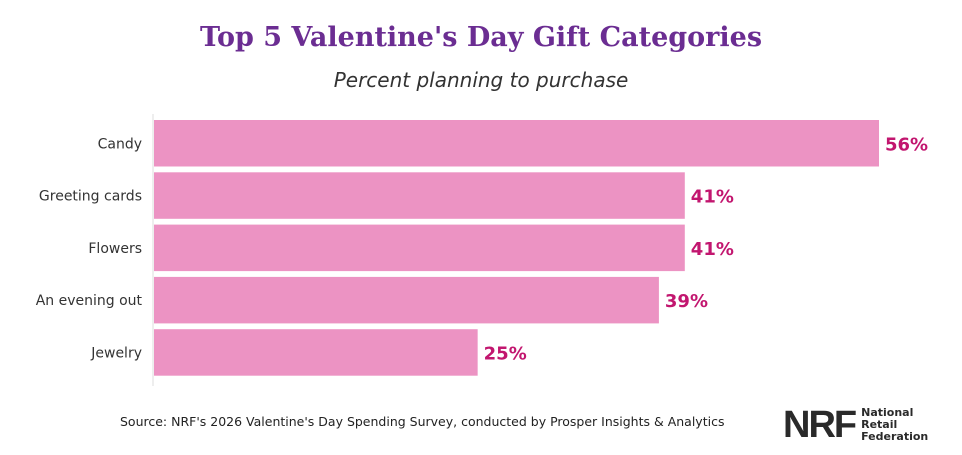 The image size is (962, 455). Describe the element at coordinates (89, 301) in the screenshot. I see `category-label: An evening out` at that location.